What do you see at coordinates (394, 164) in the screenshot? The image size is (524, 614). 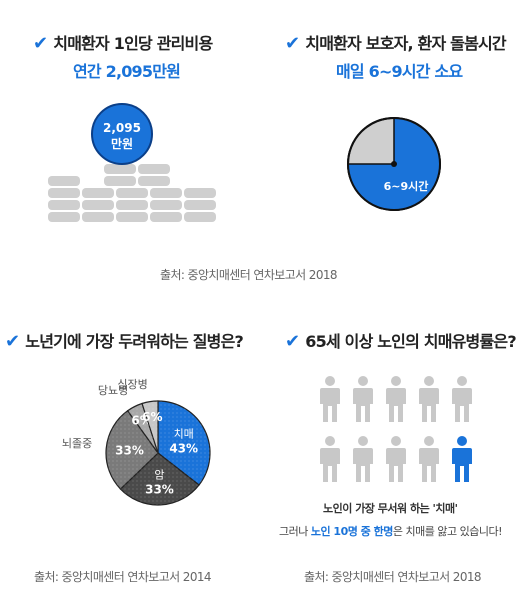 I see `clock-chart: 6~9시간` at bounding box center [394, 164].